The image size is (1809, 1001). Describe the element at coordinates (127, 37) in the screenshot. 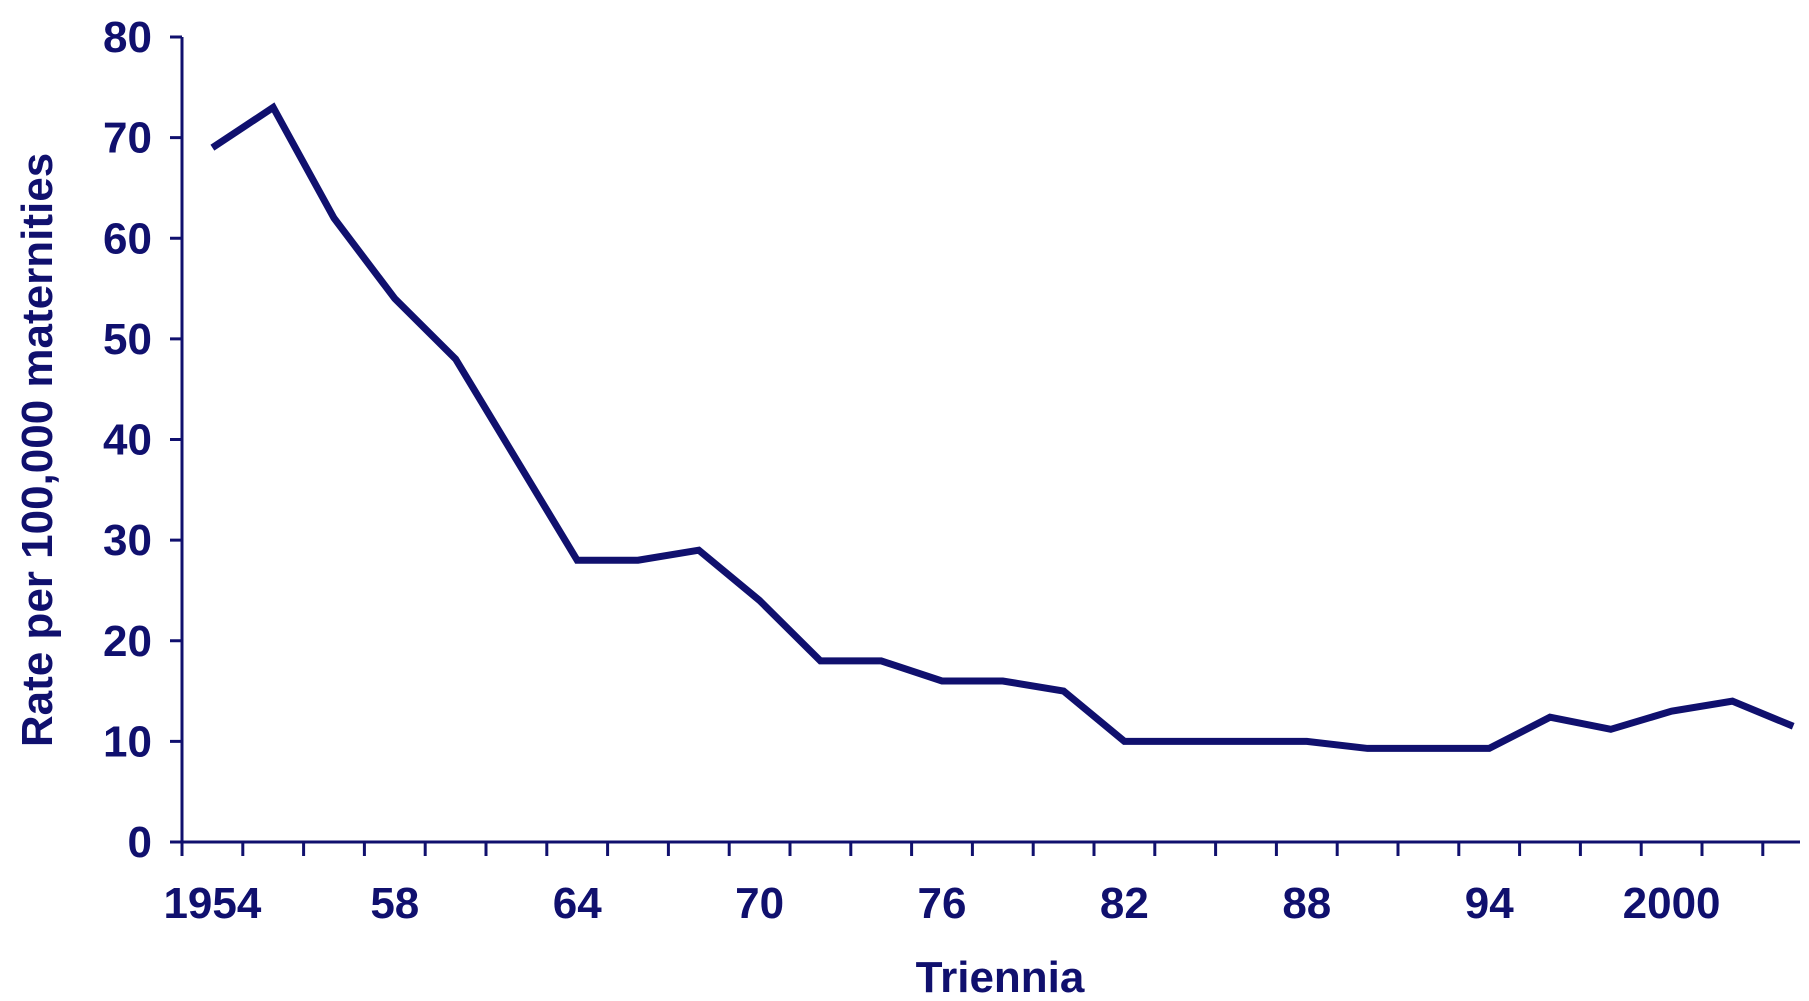

I see `y-tick-label: 80` at that location.